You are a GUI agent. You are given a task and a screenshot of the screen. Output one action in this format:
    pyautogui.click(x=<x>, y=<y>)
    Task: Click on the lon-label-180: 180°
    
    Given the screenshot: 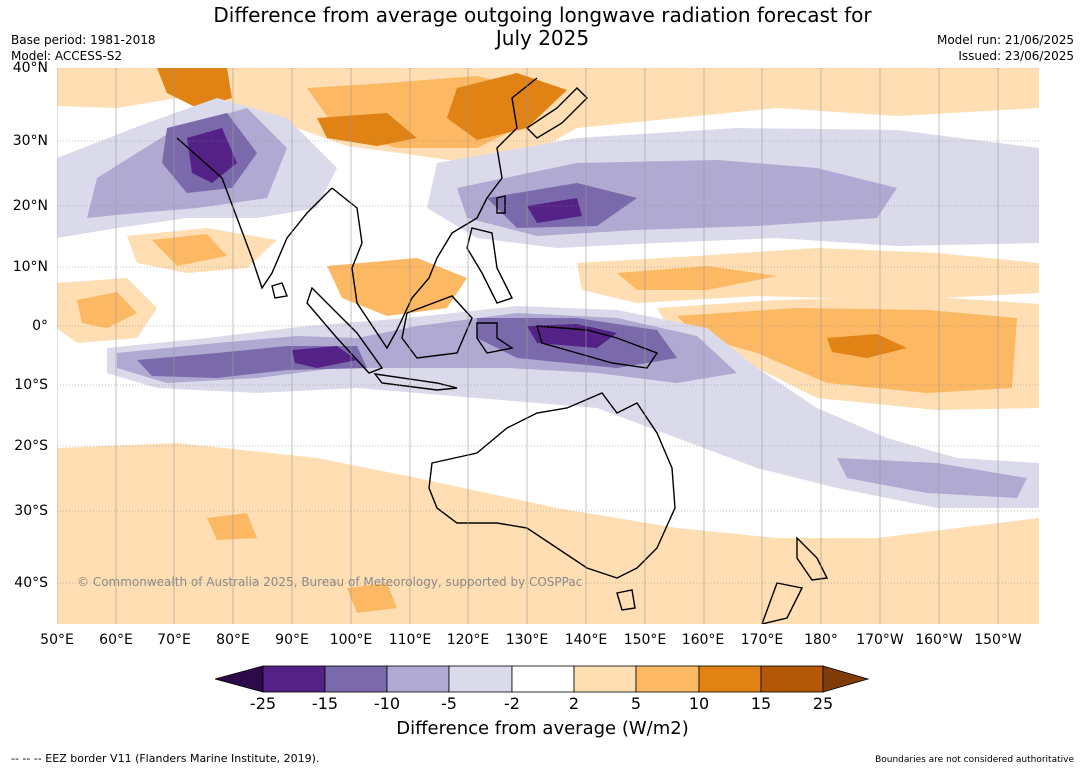 What is the action you would take?
    pyautogui.click(x=821, y=640)
    